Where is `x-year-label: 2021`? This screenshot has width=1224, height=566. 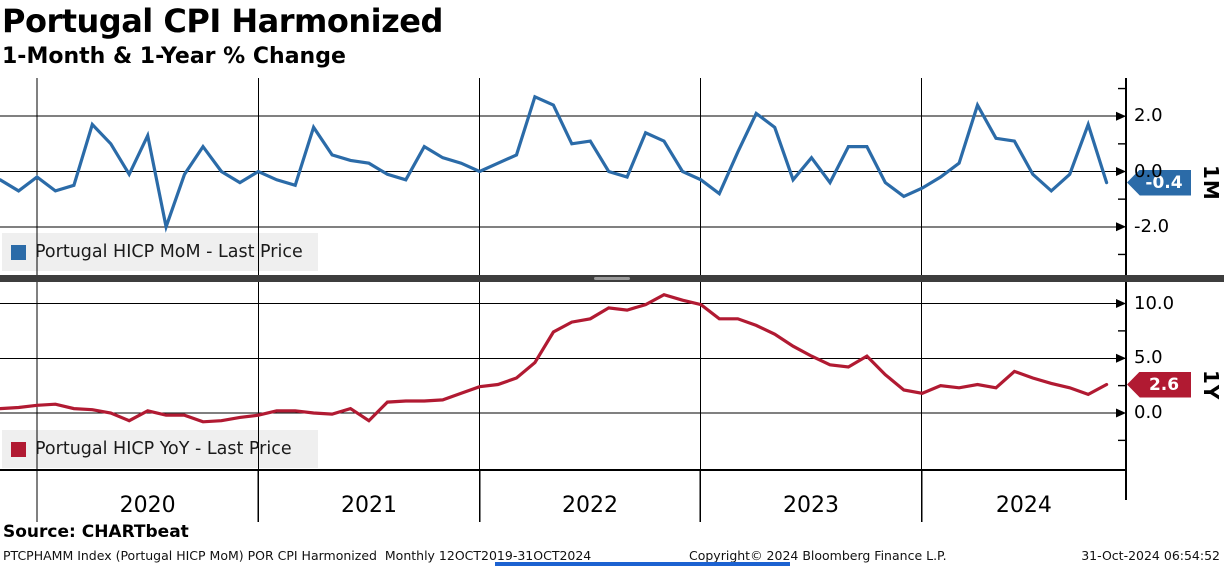
x-year-label: 2021 is located at coordinates (369, 505).